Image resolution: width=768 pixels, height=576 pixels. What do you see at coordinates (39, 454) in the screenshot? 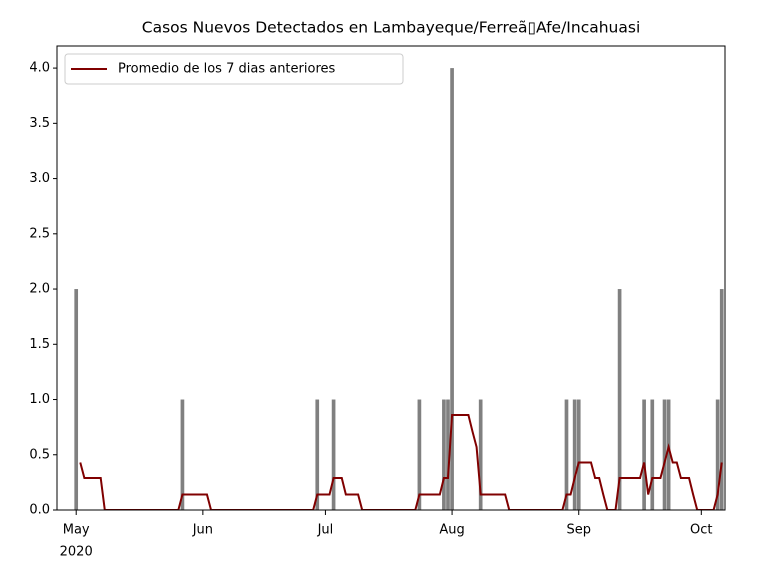
I see `y-tick-label: 0.5` at bounding box center [39, 454].